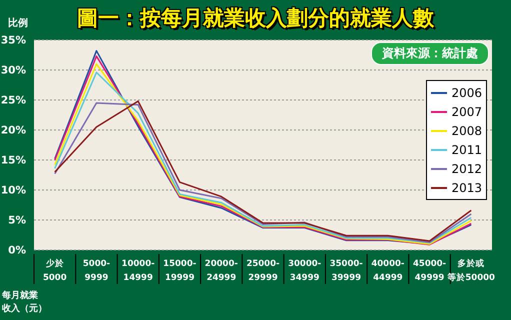 The height and width of the screenshot is (320, 511). I want to click on x-tick-label: 25000-29999, so click(263, 271).